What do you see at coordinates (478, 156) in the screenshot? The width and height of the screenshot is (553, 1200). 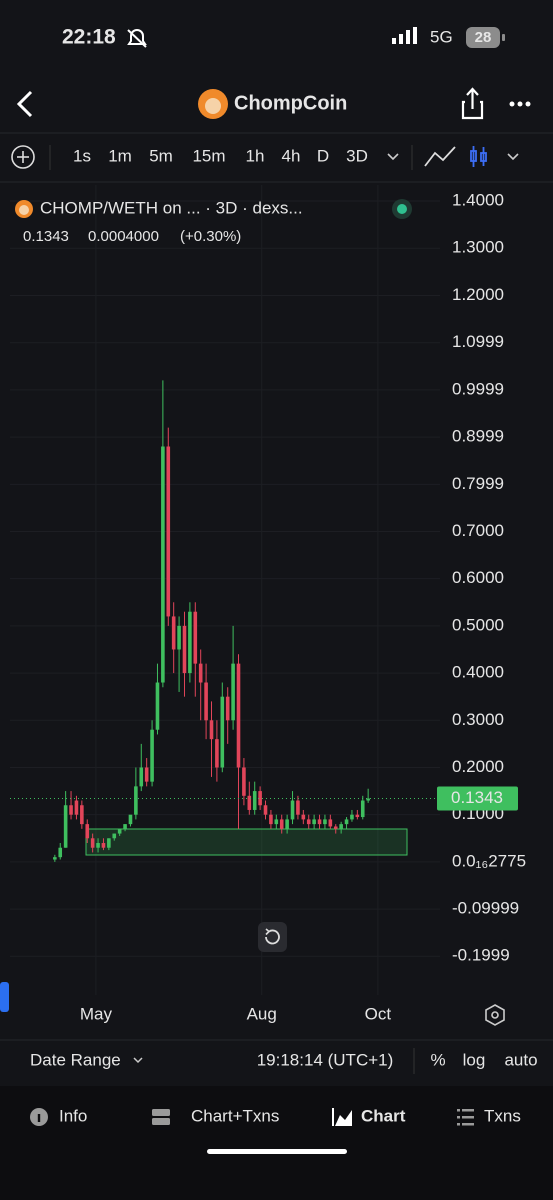 I see `candle-chart-button` at bounding box center [478, 156].